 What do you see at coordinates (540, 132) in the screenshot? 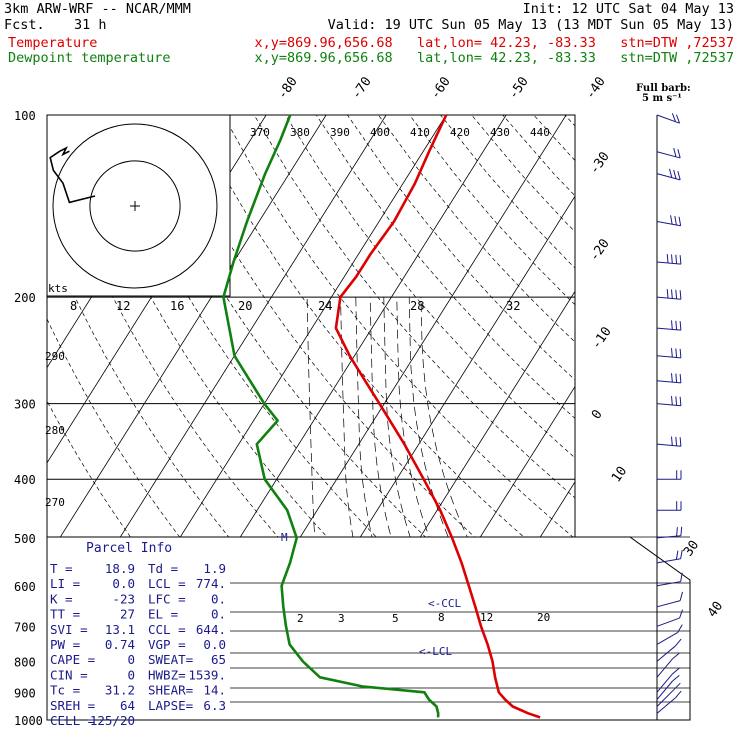
I see `theta-label: 440` at bounding box center [540, 132].